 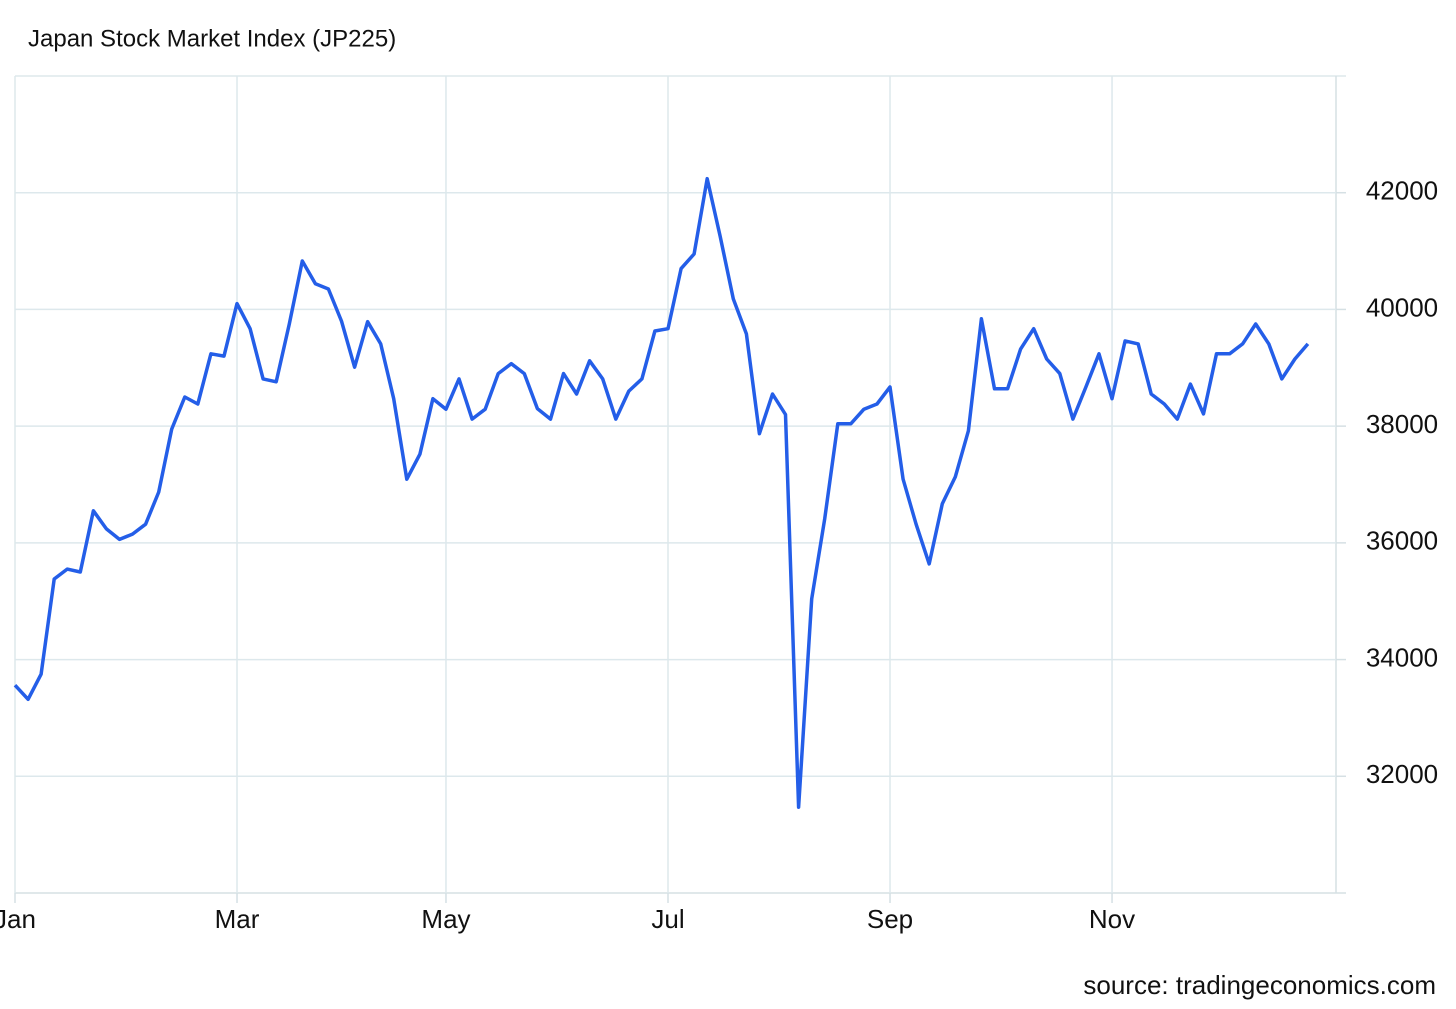 I want to click on x-tick-label: Jan, so click(x=18, y=919).